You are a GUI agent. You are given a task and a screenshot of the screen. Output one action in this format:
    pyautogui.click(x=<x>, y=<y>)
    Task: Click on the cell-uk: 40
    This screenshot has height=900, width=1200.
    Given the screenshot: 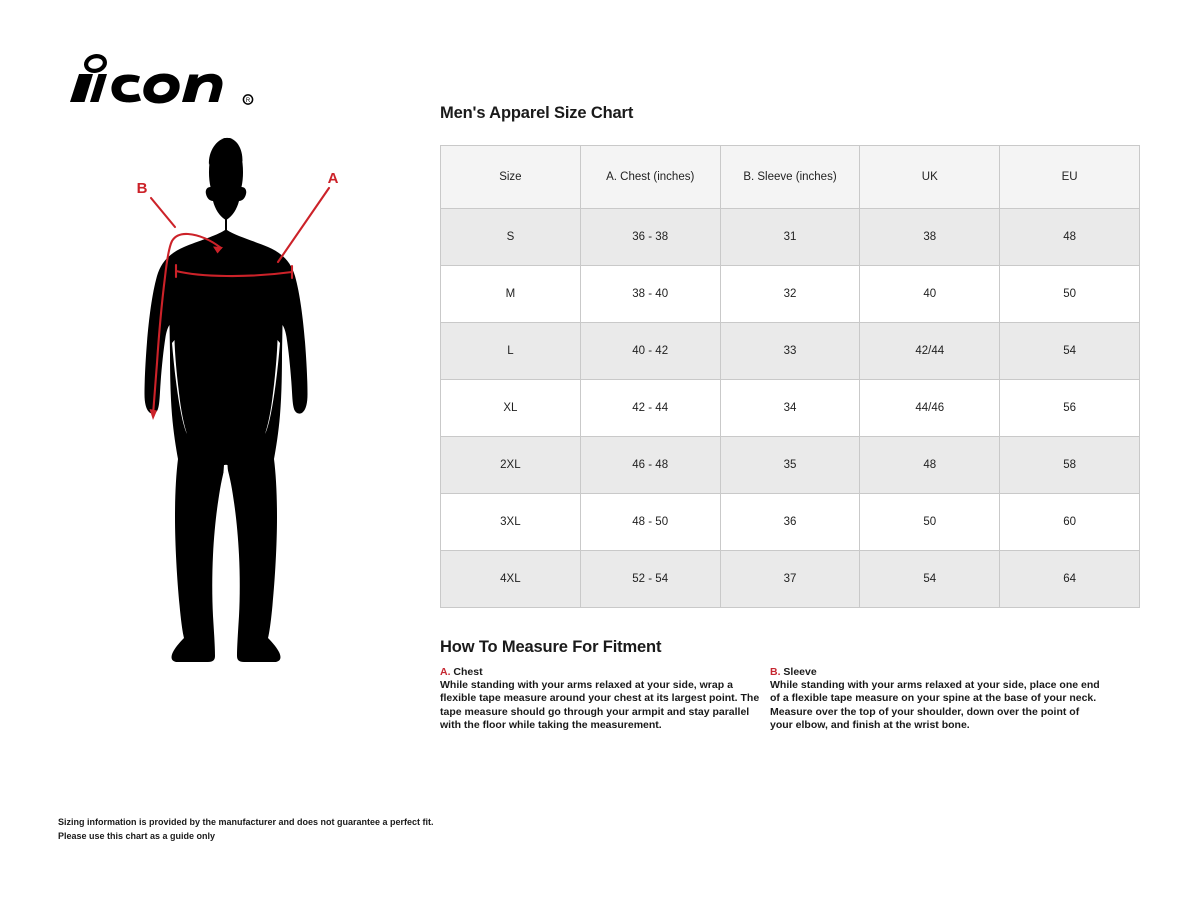 What is the action you would take?
    pyautogui.click(x=930, y=294)
    